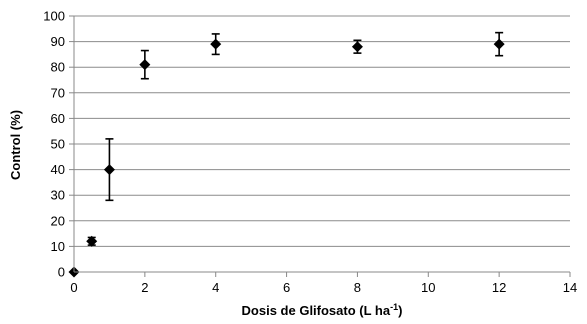 Image resolution: width=587 pixels, height=324 pixels. Describe the element at coordinates (215, 287) in the screenshot. I see `x-tick-label-4: 4` at that location.